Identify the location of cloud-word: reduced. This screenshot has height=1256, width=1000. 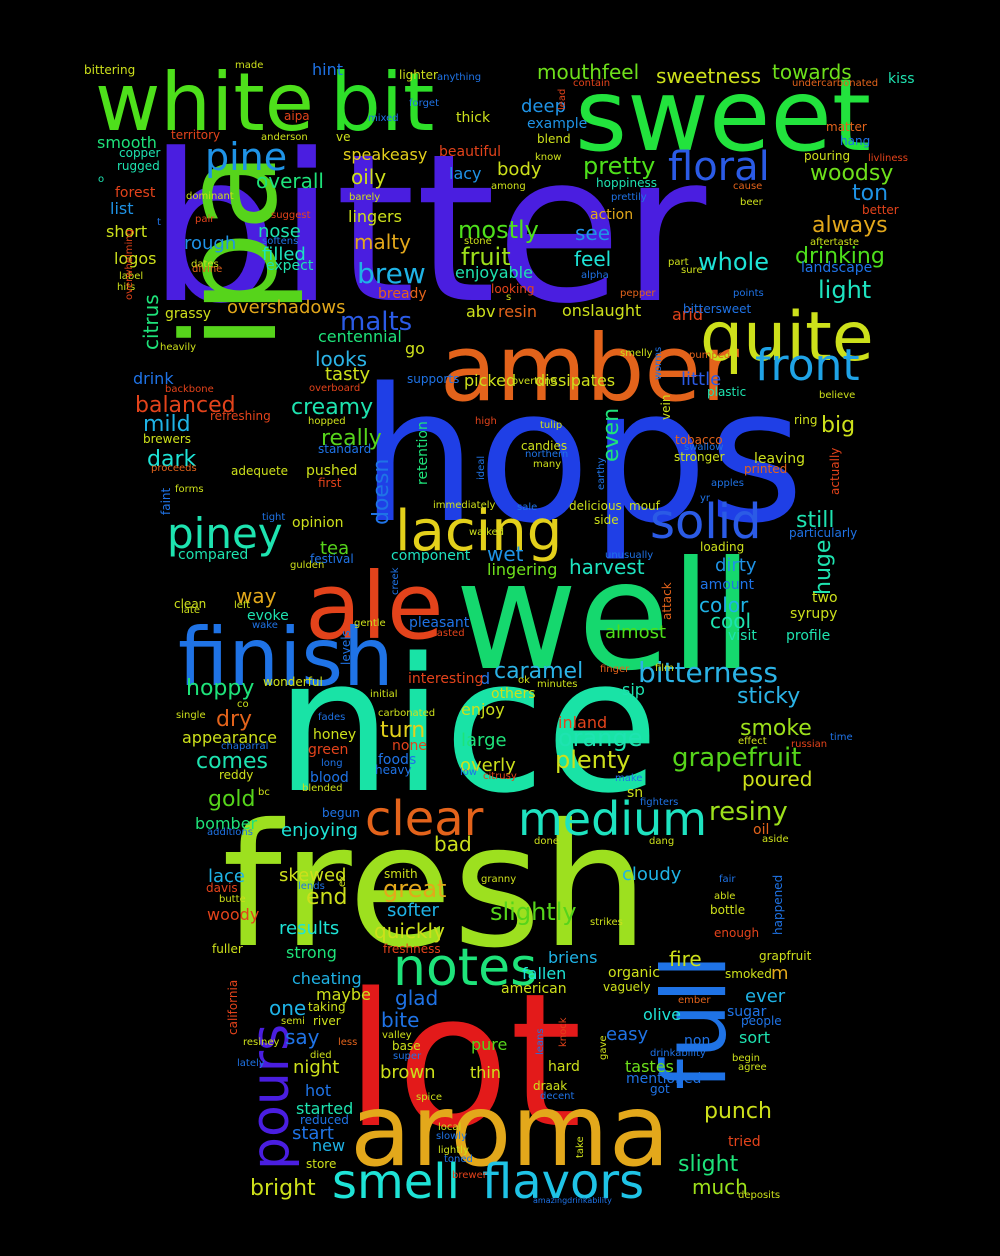
(324, 1120).